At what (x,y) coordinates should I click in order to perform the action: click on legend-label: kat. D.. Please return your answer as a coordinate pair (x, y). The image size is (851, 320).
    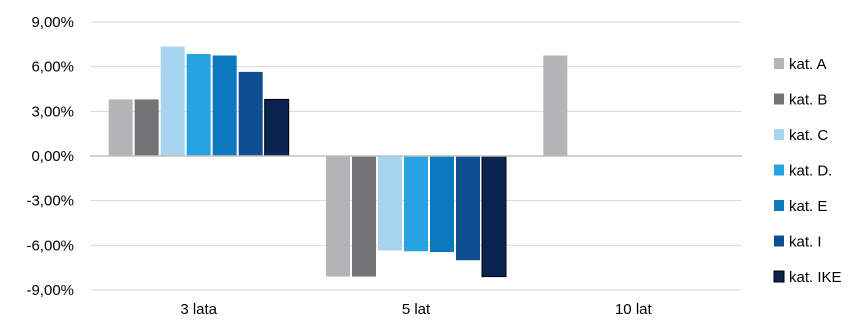
    Looking at the image, I should click on (810, 171).